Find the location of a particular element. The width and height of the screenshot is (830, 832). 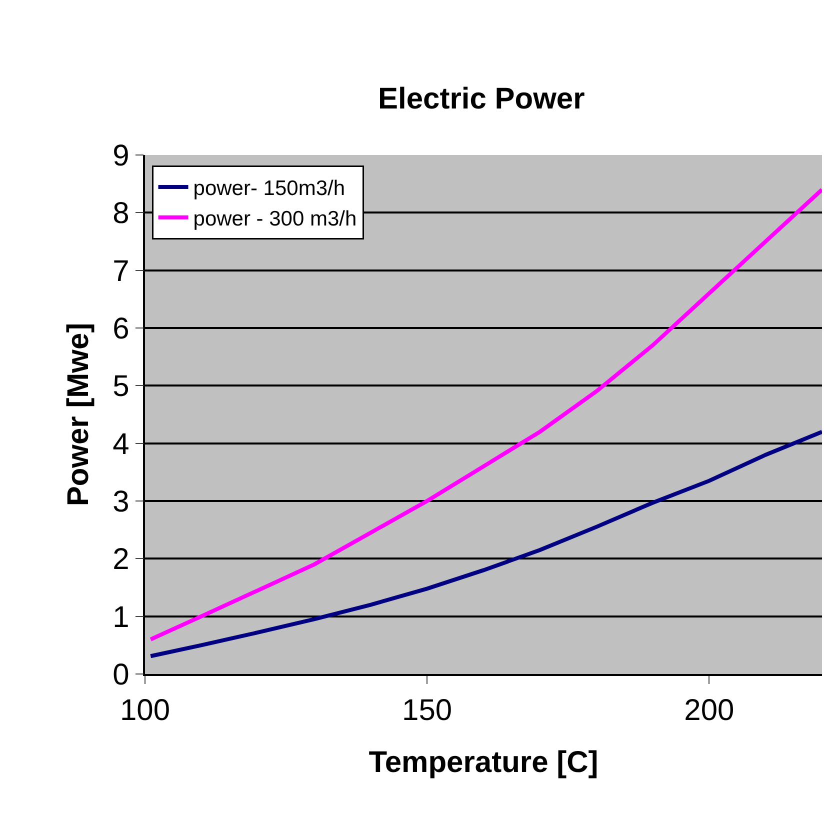

legend-label: power- 150m3/h is located at coordinates (269, 188).